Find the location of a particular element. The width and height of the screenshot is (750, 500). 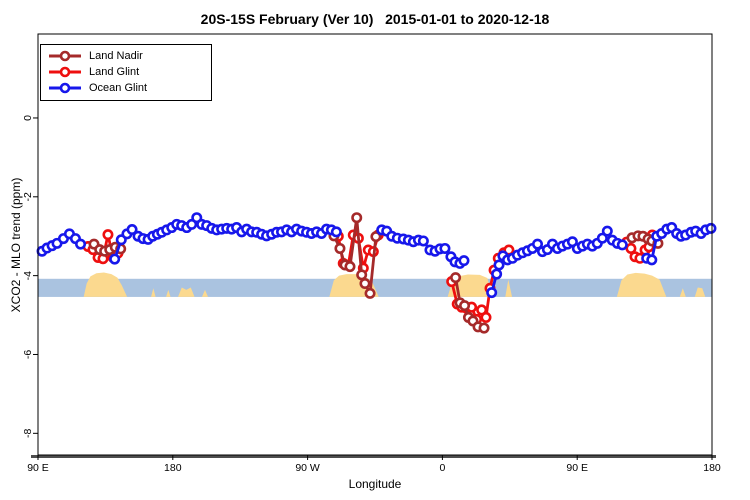

ocean-band is located at coordinates (375, 287).